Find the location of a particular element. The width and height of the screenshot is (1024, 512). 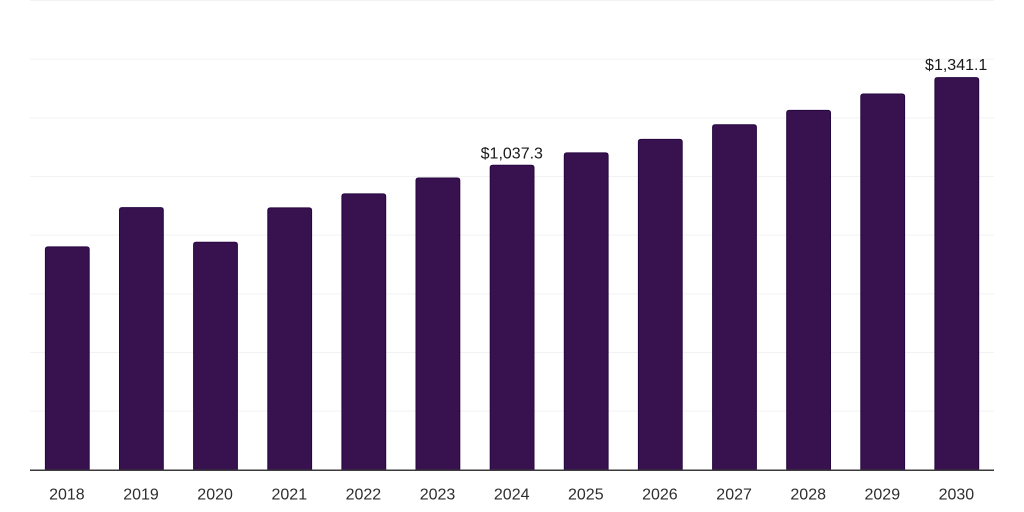

svg-text: 2018 is located at coordinates (67, 495).